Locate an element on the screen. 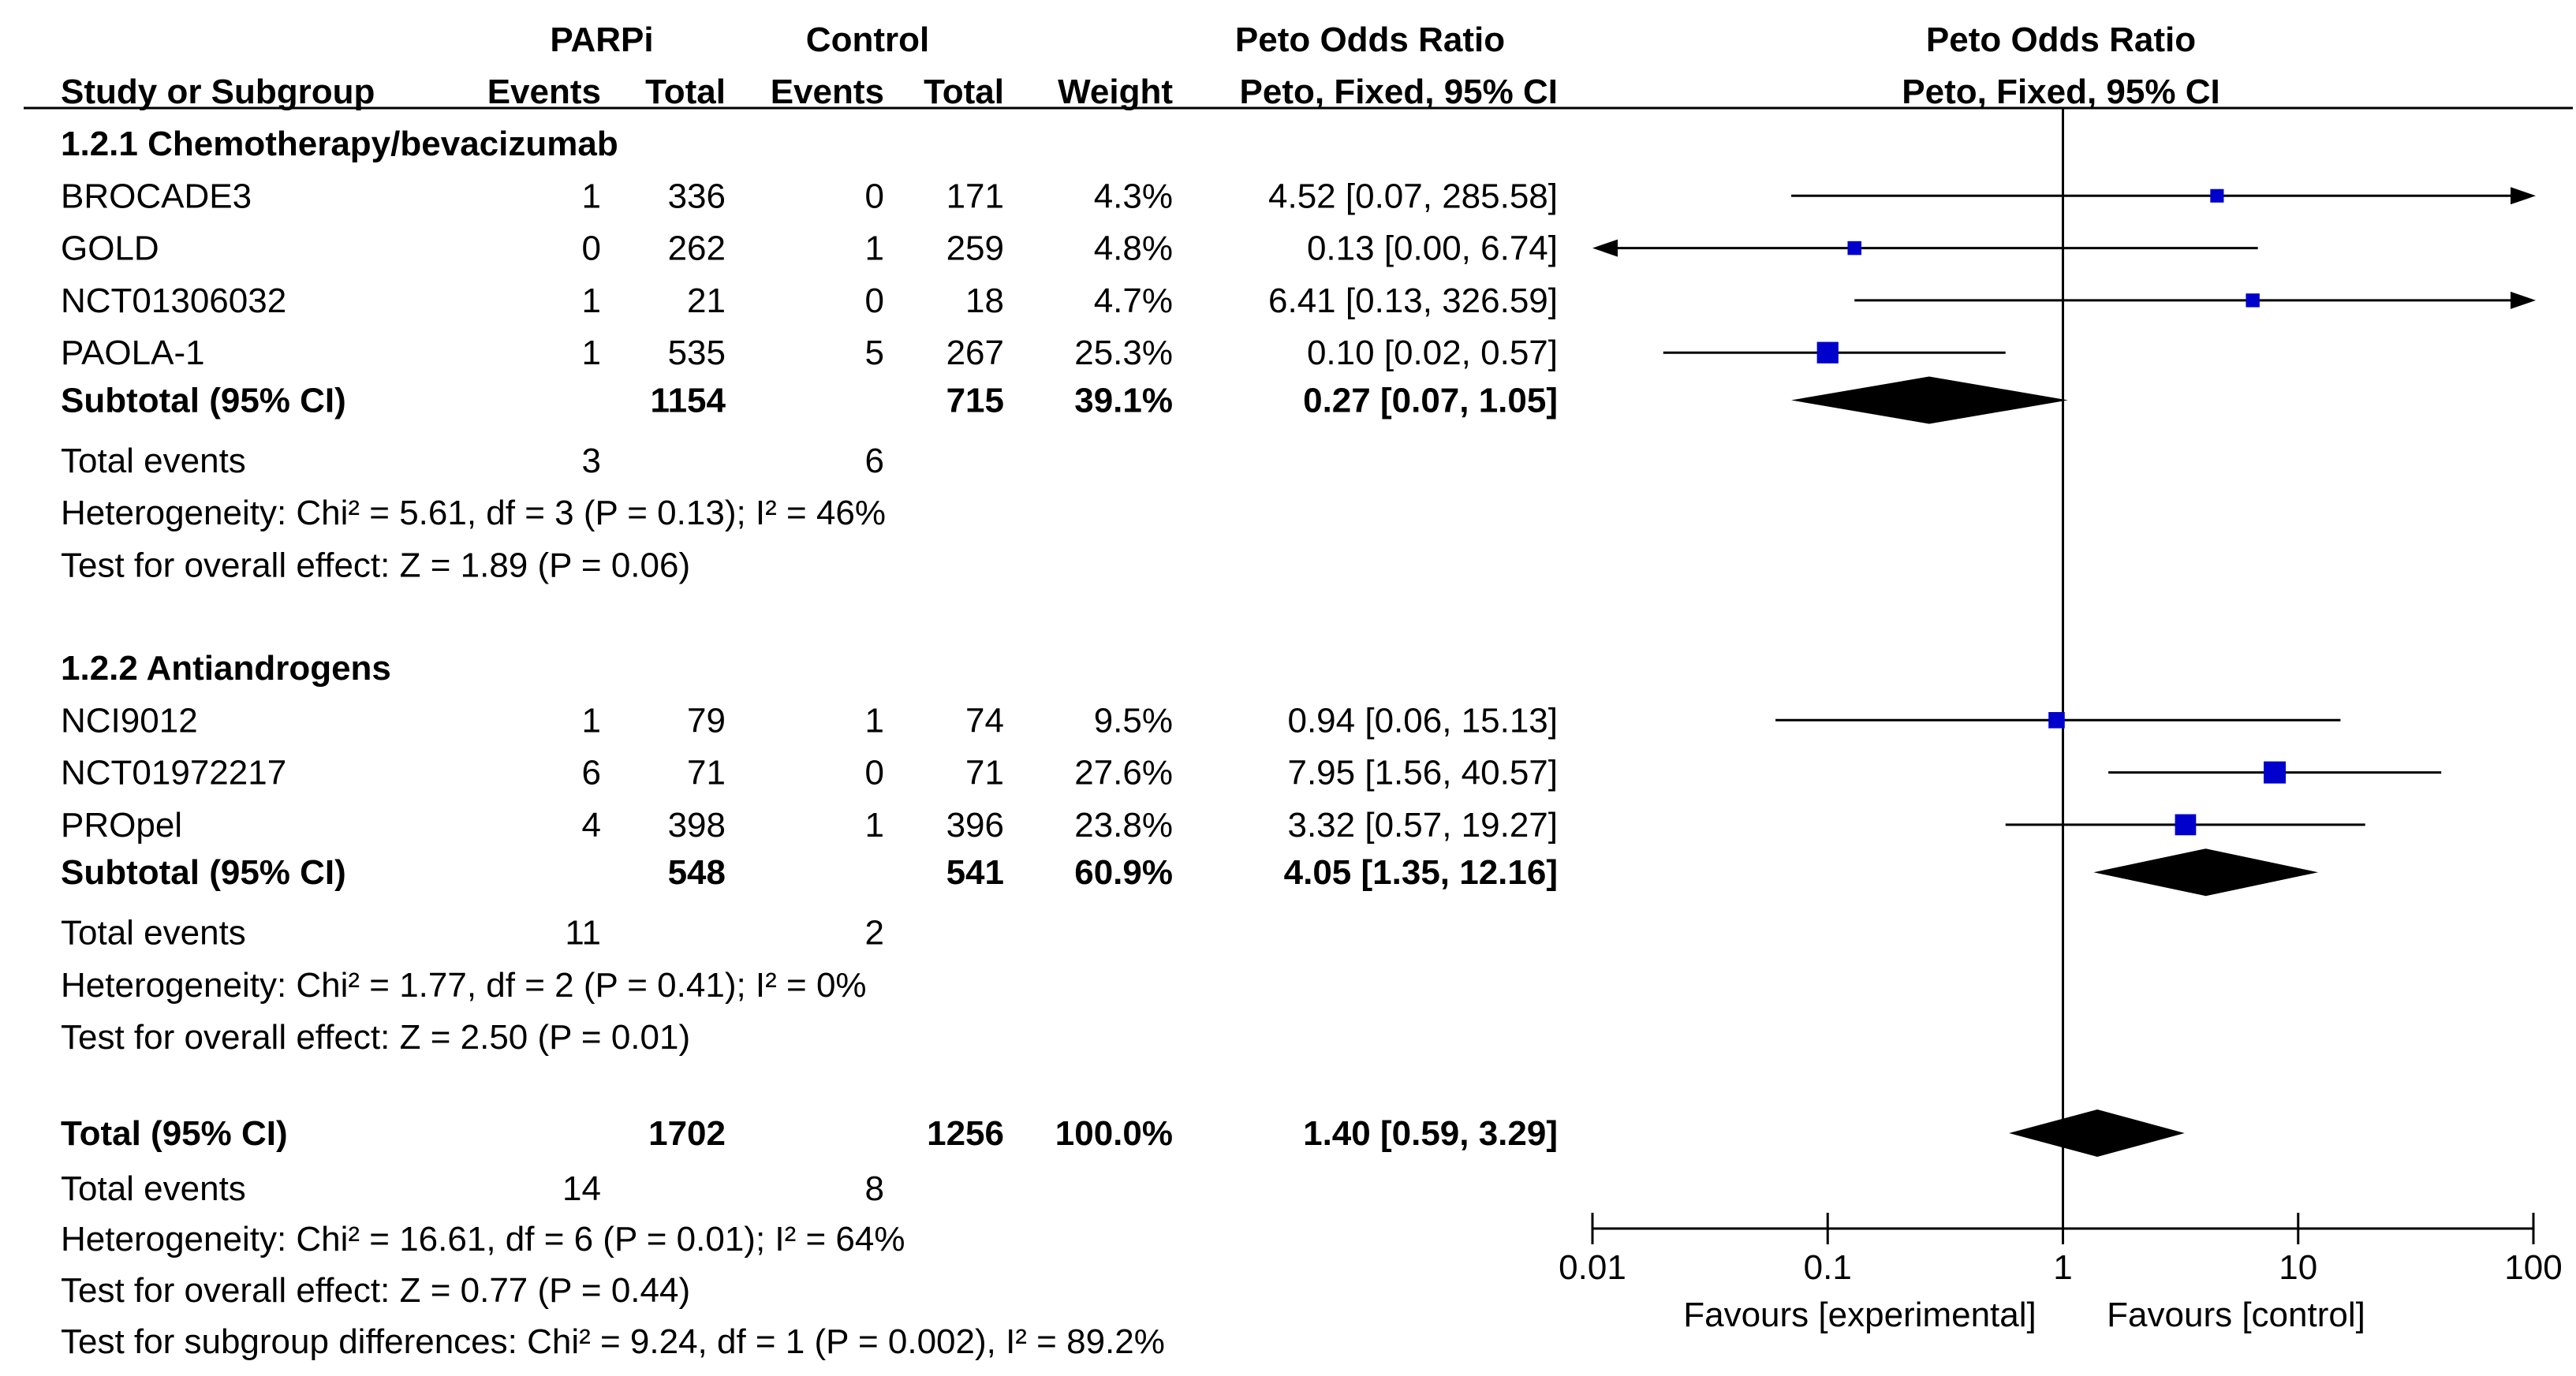  x-axis-tick-label: 100 is located at coordinates (2533, 1267).